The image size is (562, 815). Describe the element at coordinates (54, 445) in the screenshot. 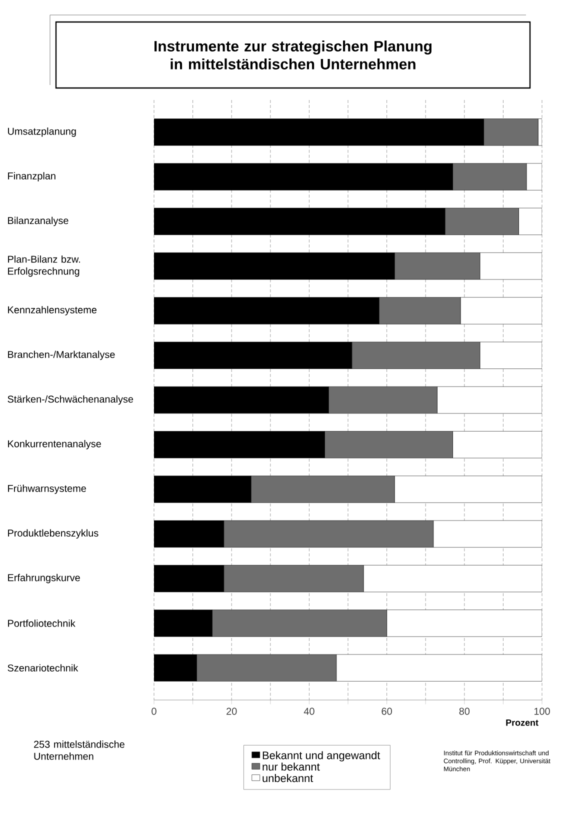

I see `y-tick-label: Konkurrentenanalyse` at that location.